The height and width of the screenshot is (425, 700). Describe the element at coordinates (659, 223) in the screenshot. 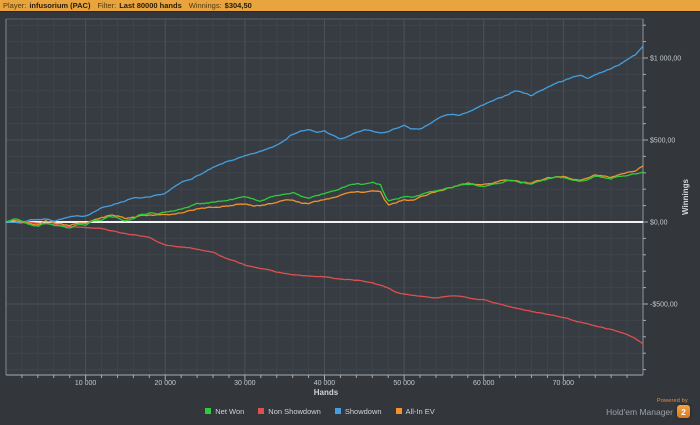

I see `y-tick-label: $0,00` at that location.